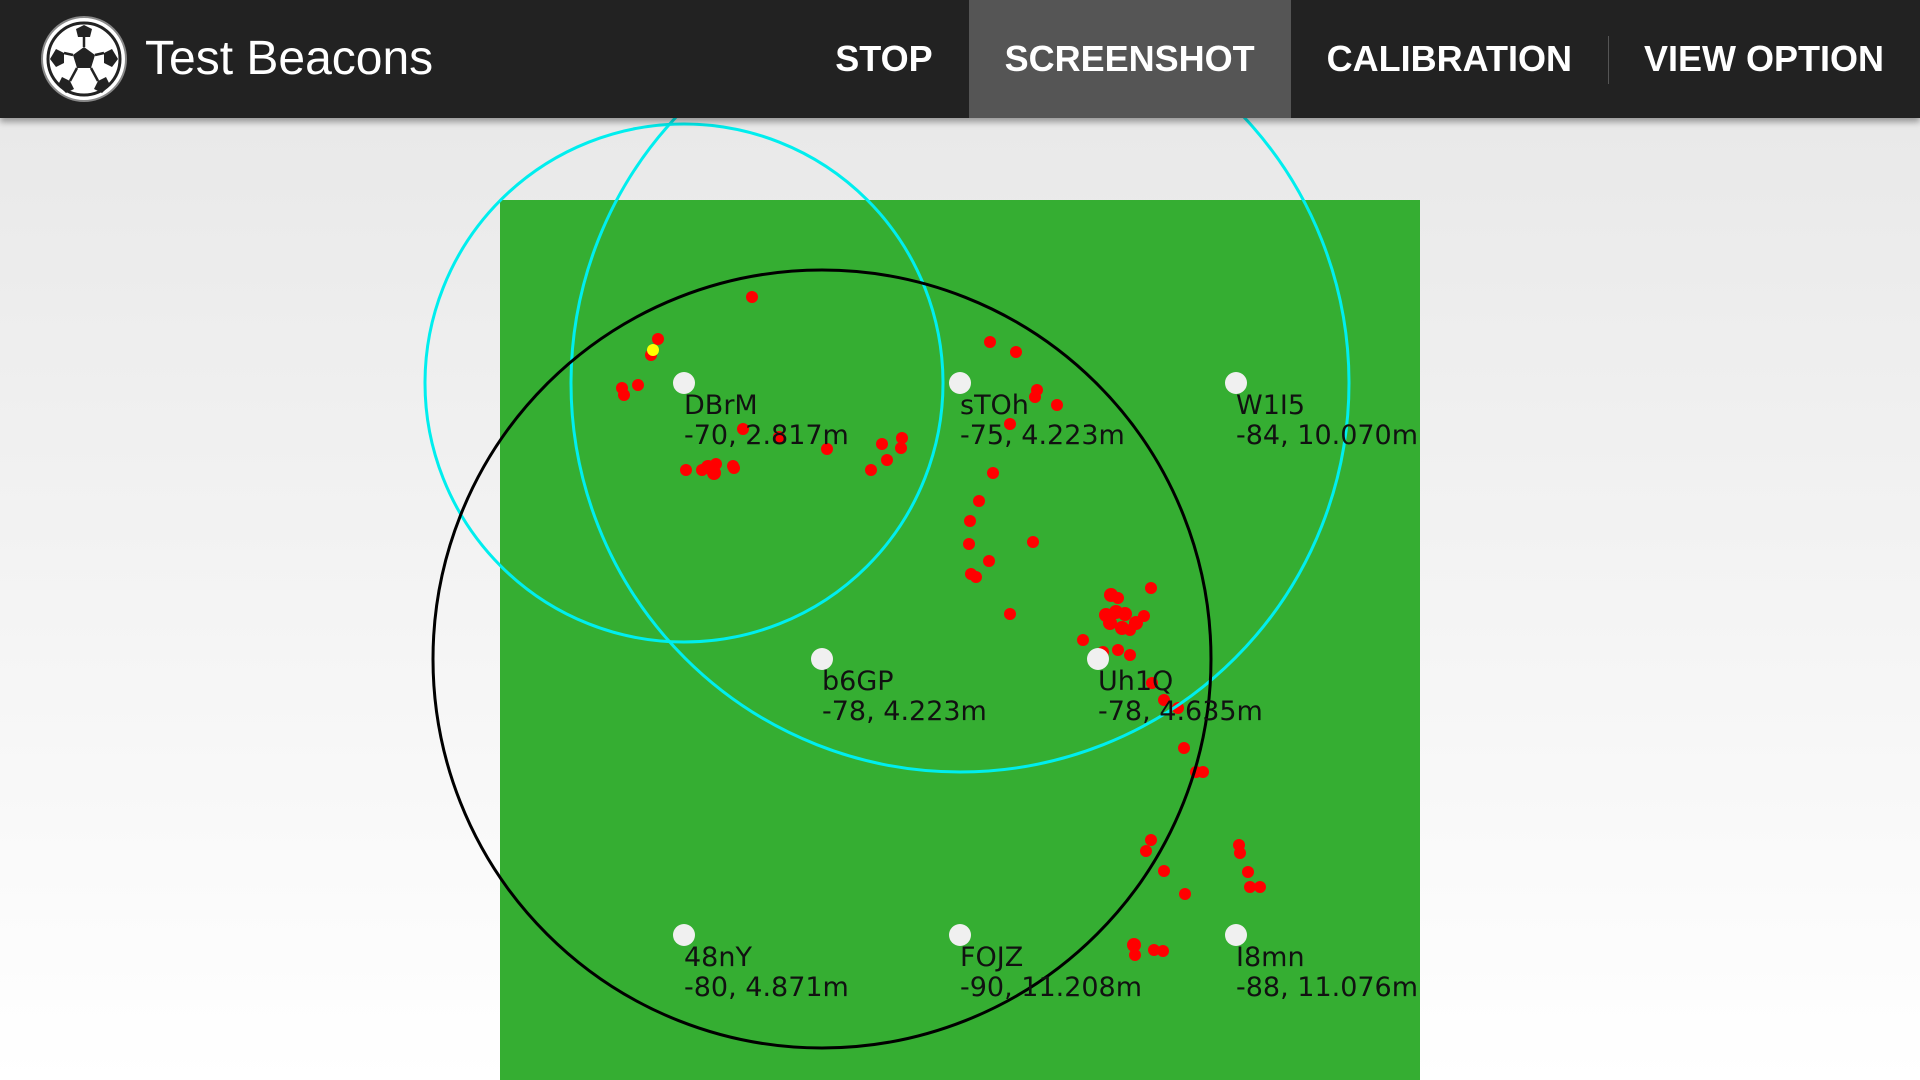  Describe the element at coordinates (1129, 59) in the screenshot. I see `screenshot-button: SCREENSHOT` at that location.